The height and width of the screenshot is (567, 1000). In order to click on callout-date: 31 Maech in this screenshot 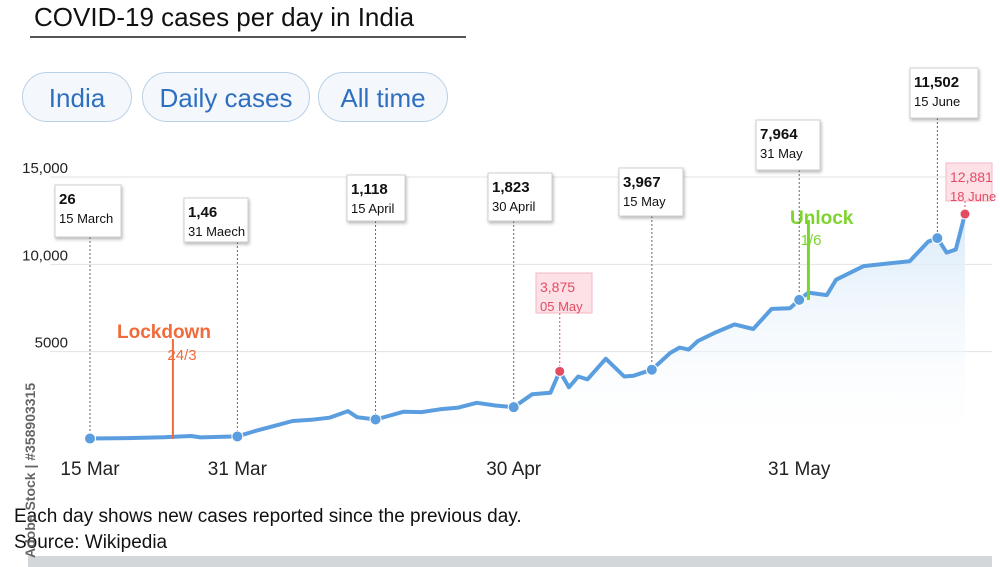, I will do `click(216, 231)`.